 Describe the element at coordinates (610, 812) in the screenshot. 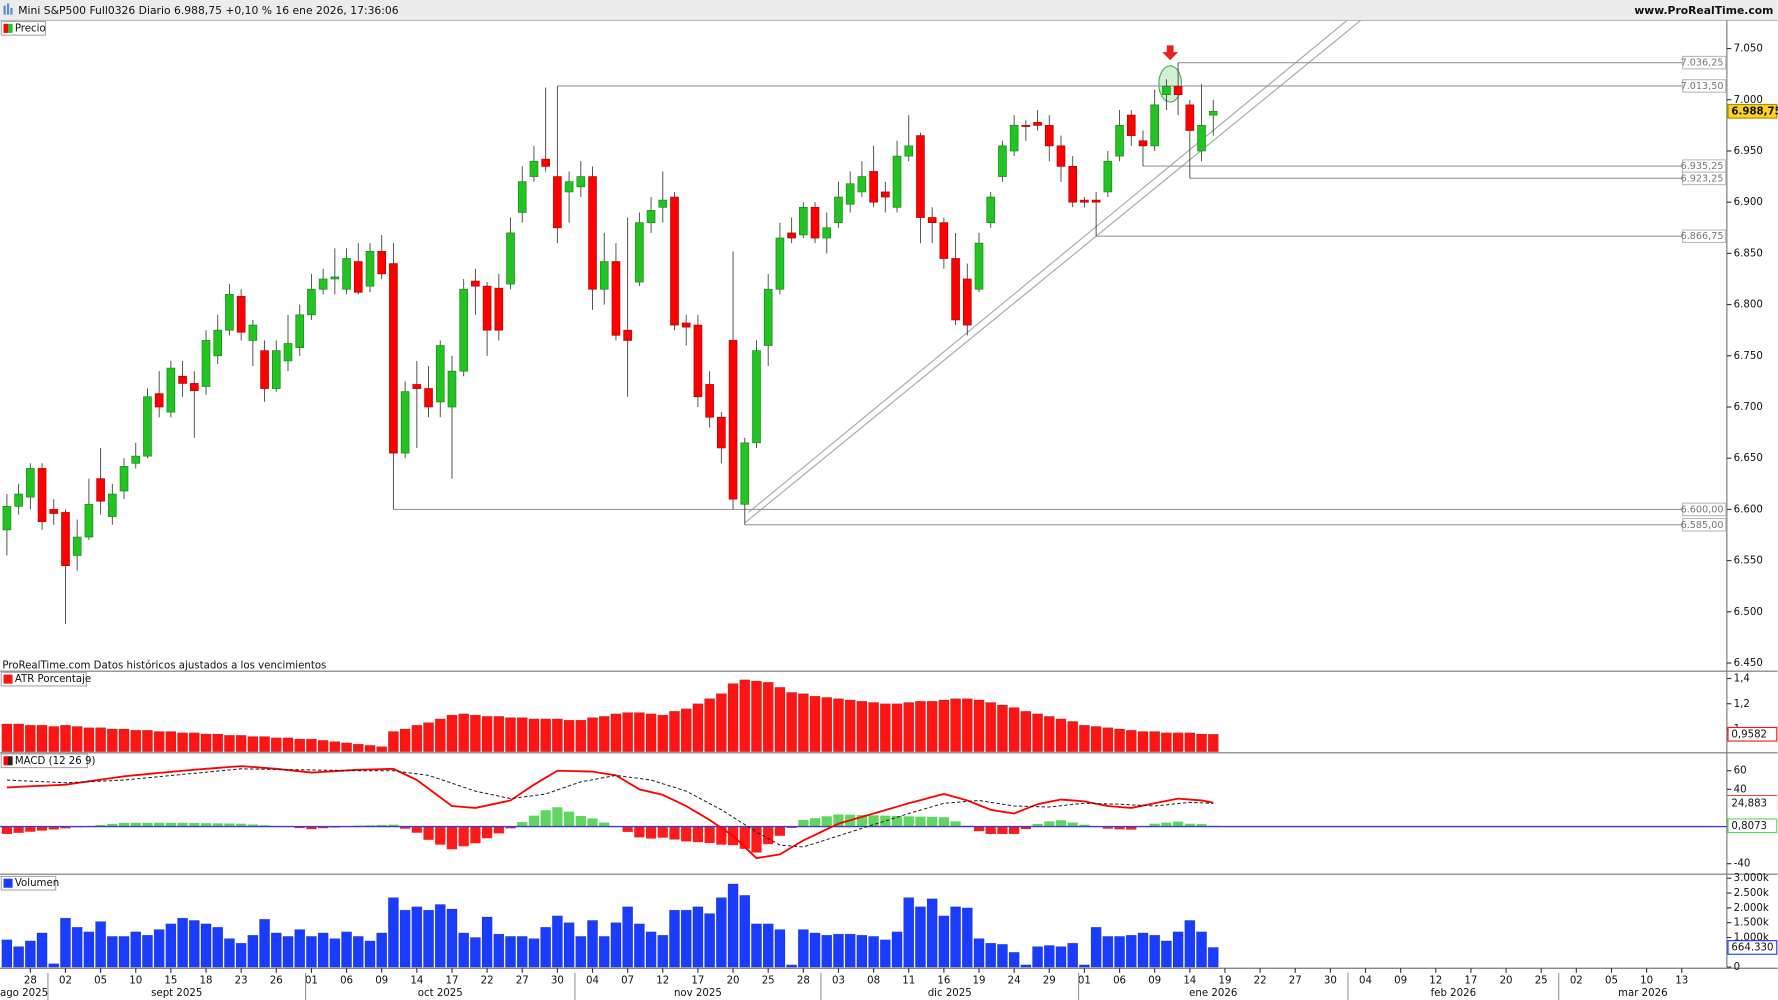

I see `macd-line` at that location.